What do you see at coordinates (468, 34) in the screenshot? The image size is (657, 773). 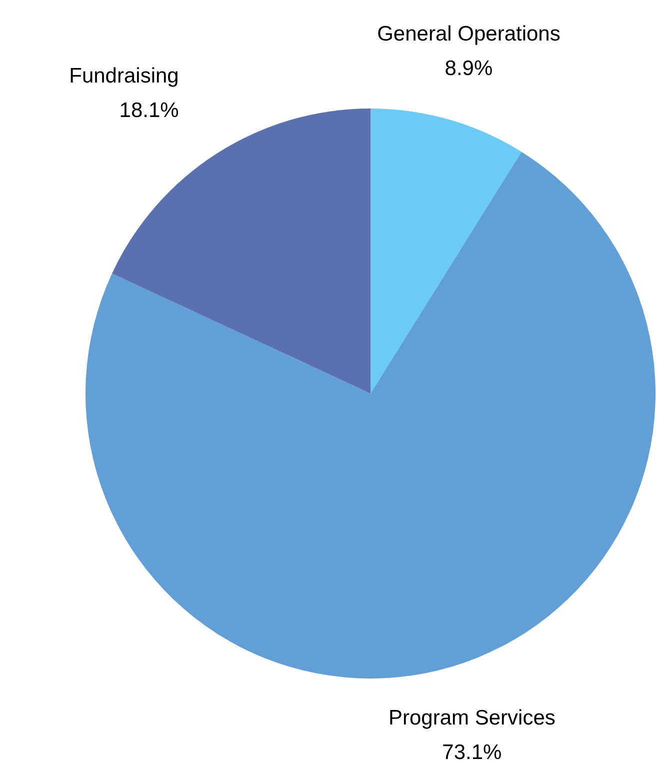 I see `slice-label: General Operations` at bounding box center [468, 34].